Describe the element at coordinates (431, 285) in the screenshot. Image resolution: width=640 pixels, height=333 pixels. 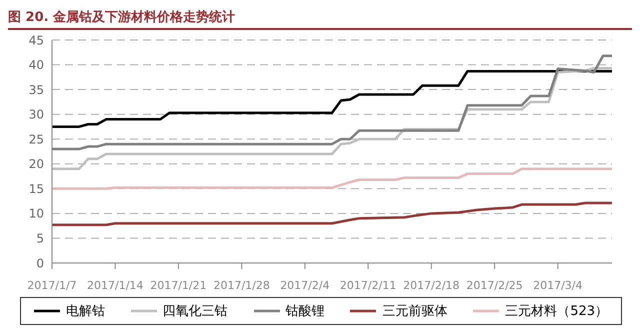
I see `x-tick-label: 2017/2/18` at that location.